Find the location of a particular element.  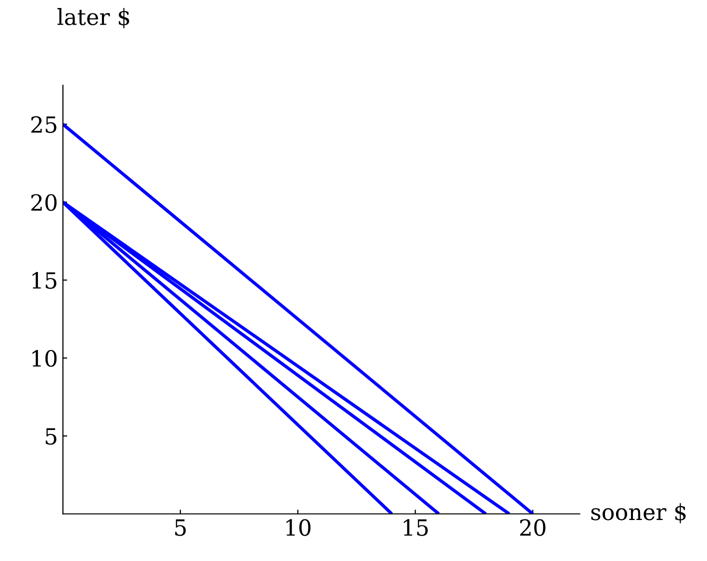

x-tick-label: 20 is located at coordinates (533, 527).